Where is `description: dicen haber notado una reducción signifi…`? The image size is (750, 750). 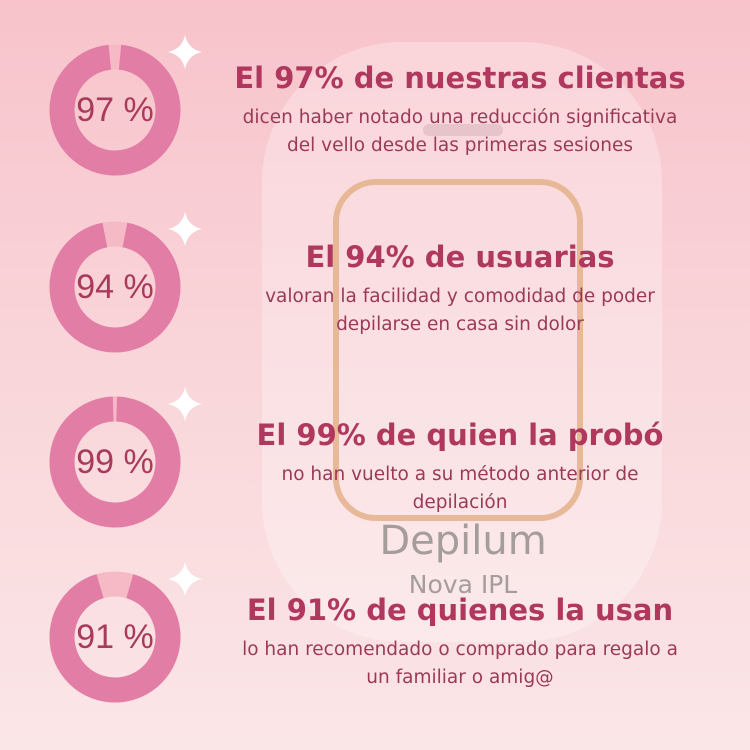 description: dicen haber notado una reducción signifi… is located at coordinates (460, 117).